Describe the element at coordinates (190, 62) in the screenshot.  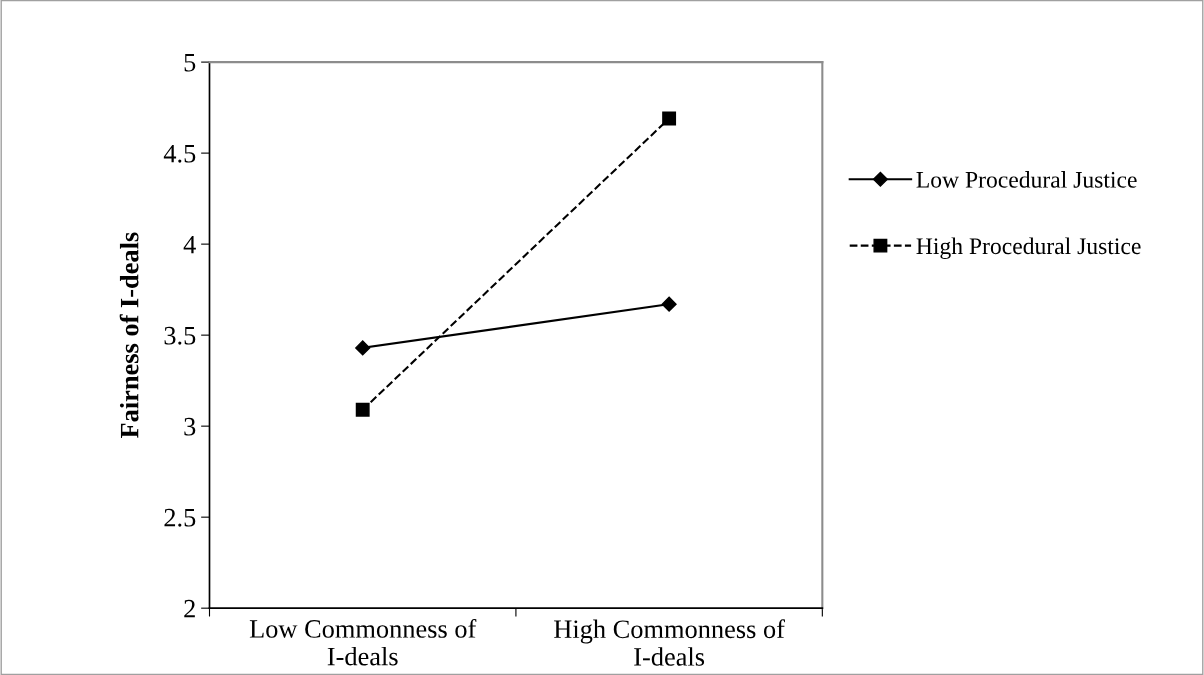
I see `y-tick-label: 5` at that location.